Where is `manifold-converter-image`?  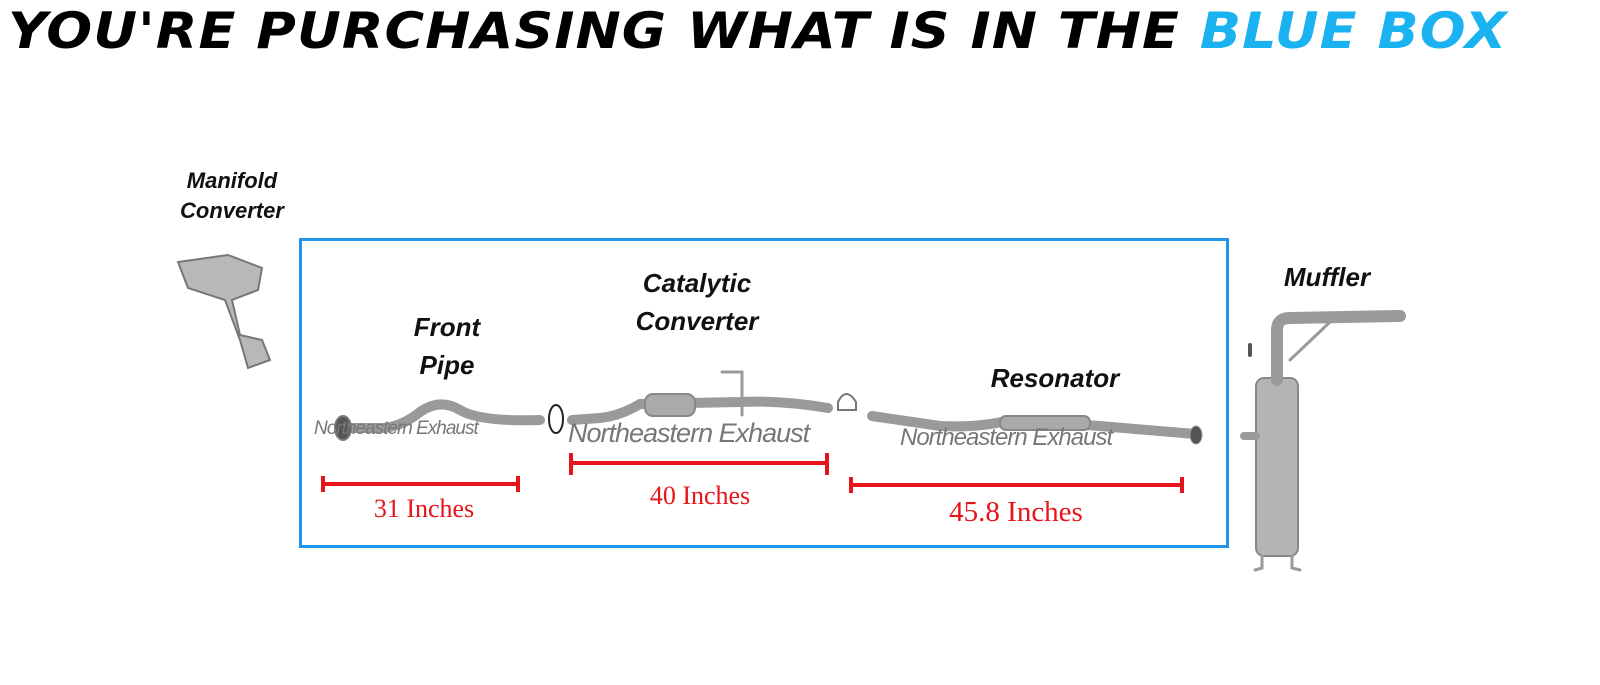
manifold-converter-image is located at coordinates (224, 311).